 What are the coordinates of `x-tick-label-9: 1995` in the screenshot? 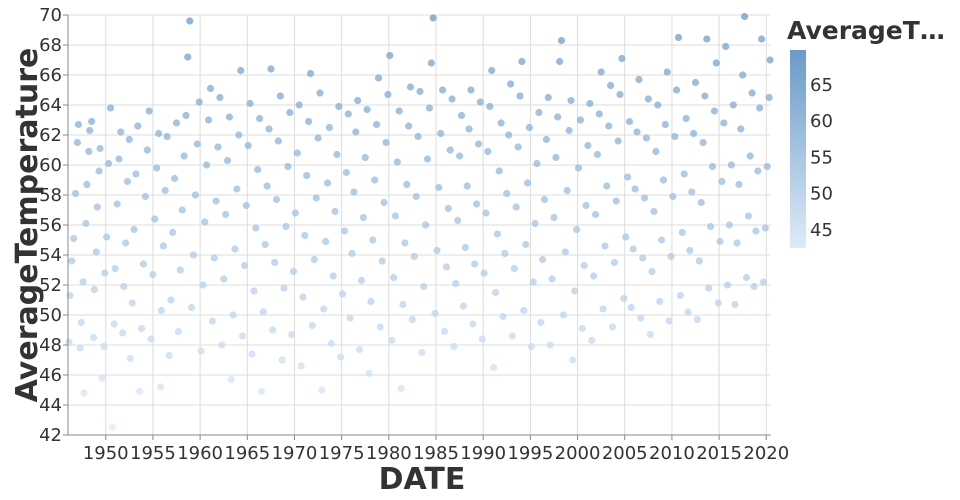 It's located at (530, 453).